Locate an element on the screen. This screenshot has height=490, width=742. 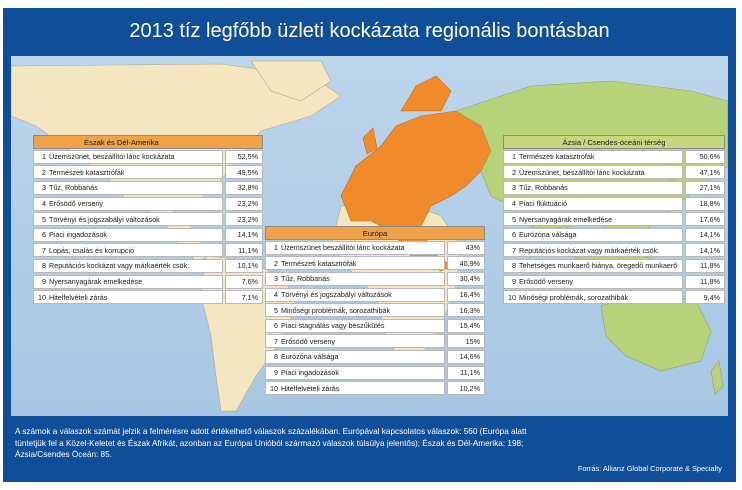
table-row: 3 Tűz, Robbanás 27,1% is located at coordinates (614, 188).